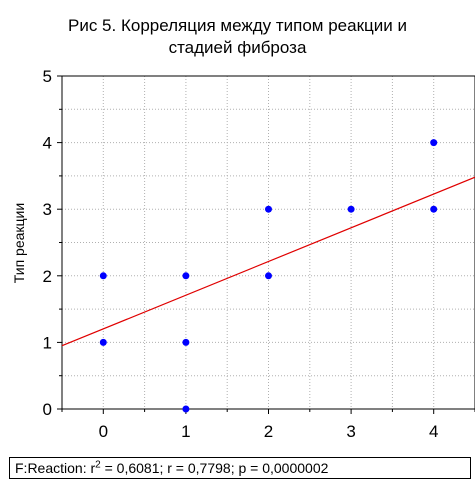  Describe the element at coordinates (214, 468) in the screenshot. I see `stats-rest: = 0,6081; r = 0,7798; p = 0,0000002` at that location.